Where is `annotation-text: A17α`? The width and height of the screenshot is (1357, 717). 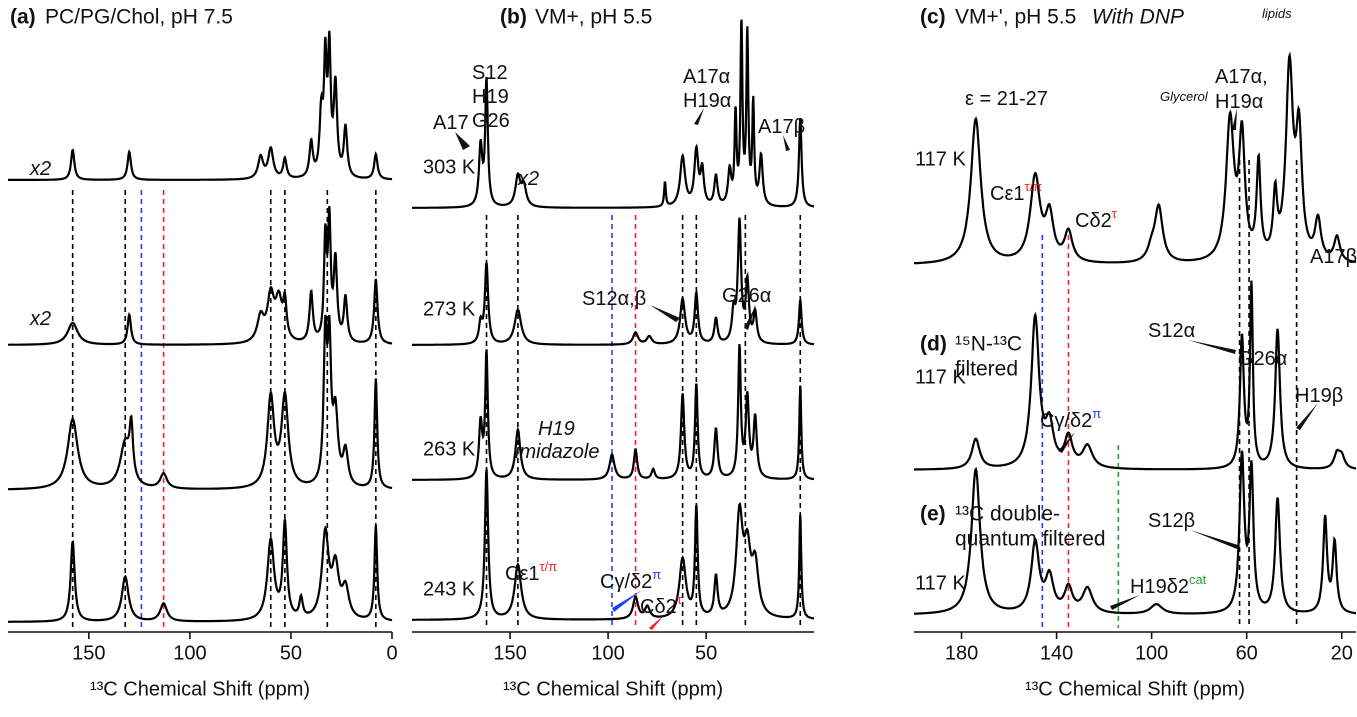 annotation-text: A17α is located at coordinates (706, 77).